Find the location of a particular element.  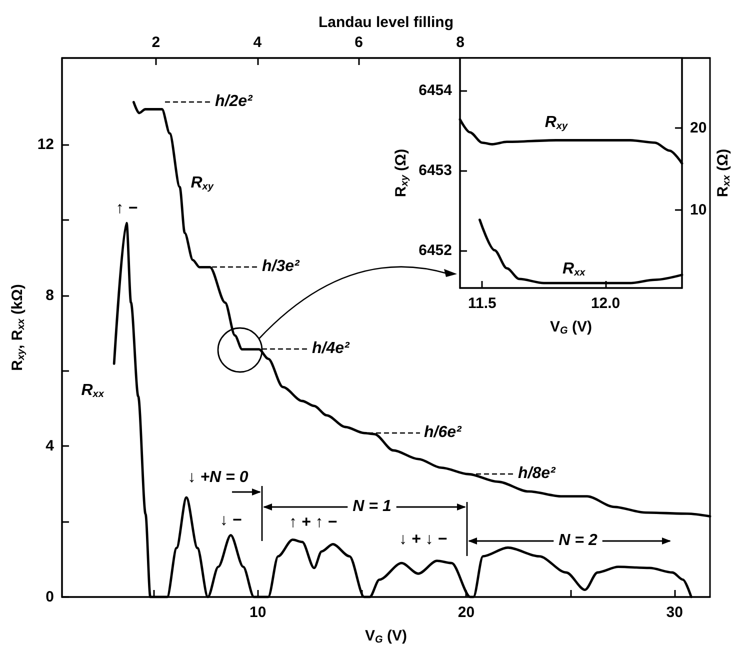

y-tick-label: 8 is located at coordinates (50, 295).